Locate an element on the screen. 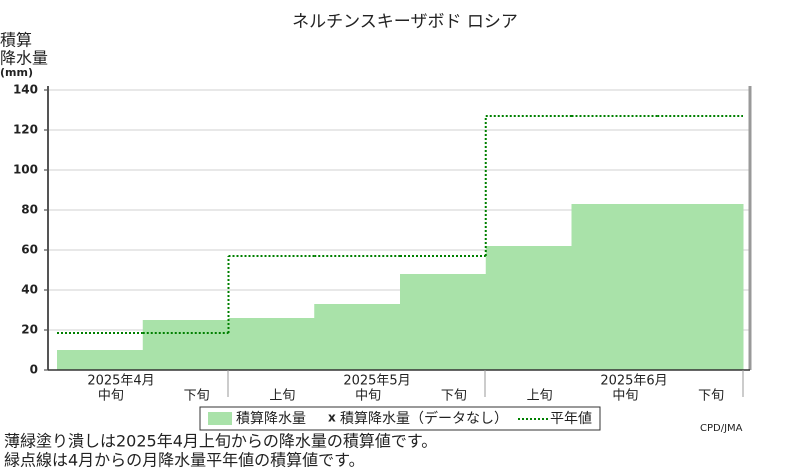  note: 薄緑塗り潰しは2025年4月上旬からの降水量の積算値です。 is located at coordinates (220, 441).